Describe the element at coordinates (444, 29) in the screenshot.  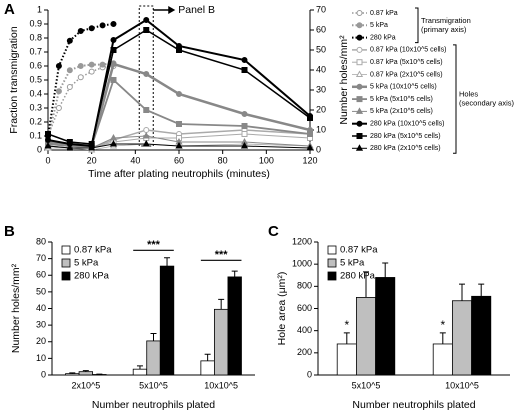
I see `legend-group-label: (primary axis)` at that location.